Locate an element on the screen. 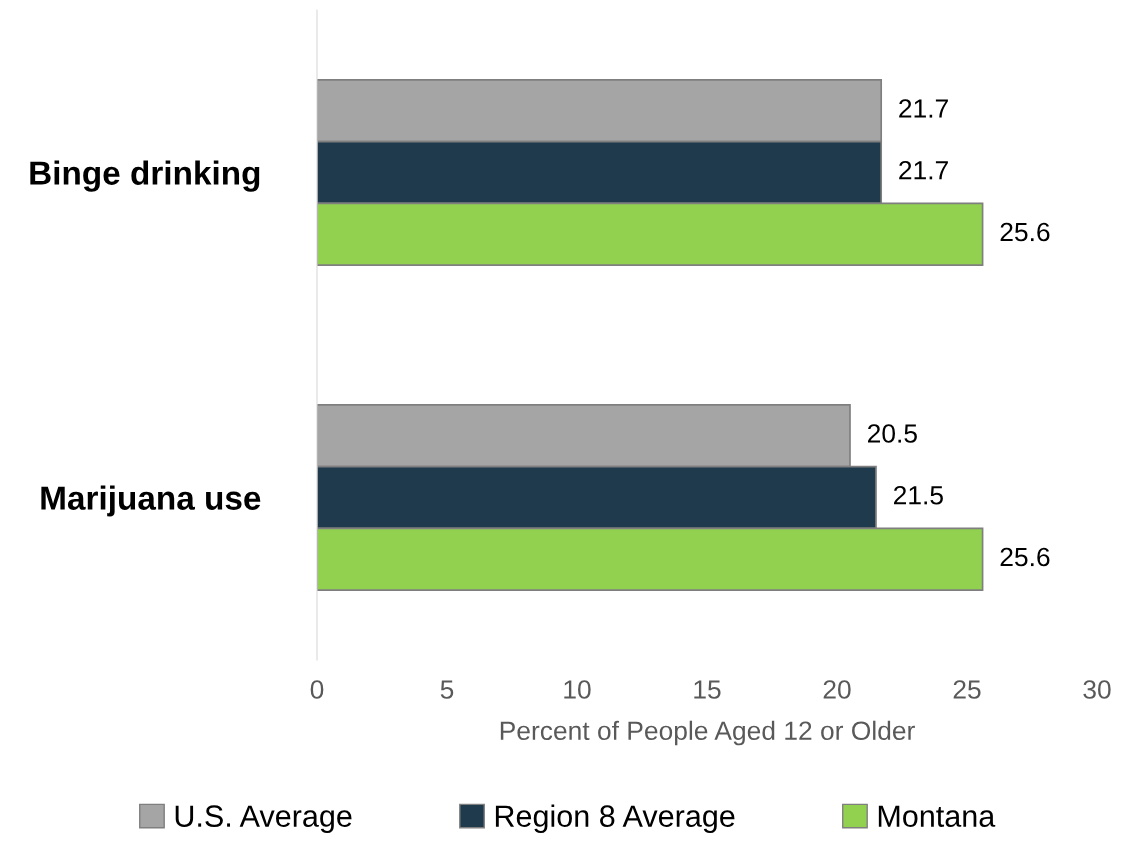  x-axis-title: Percent of People Aged 12 or Older is located at coordinates (707, 733).